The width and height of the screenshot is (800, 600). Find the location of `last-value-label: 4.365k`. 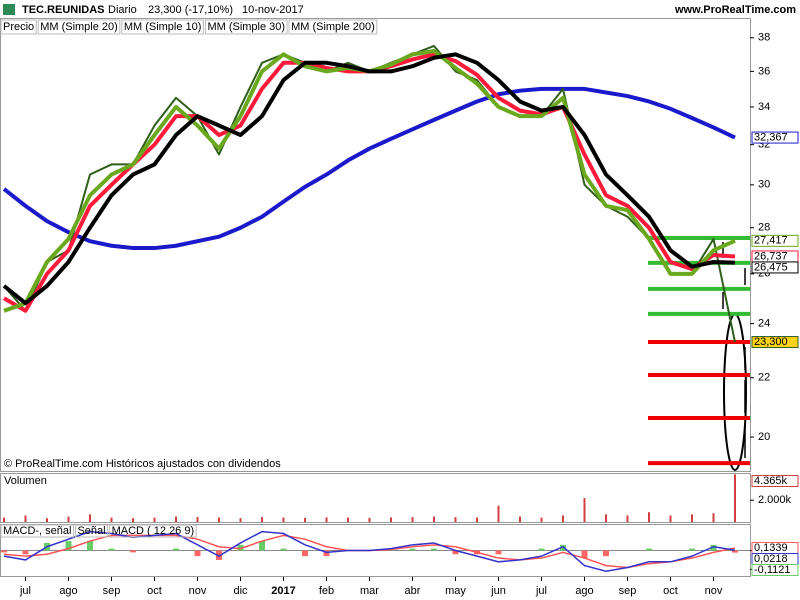

last-value-label: 4.365k is located at coordinates (771, 481).